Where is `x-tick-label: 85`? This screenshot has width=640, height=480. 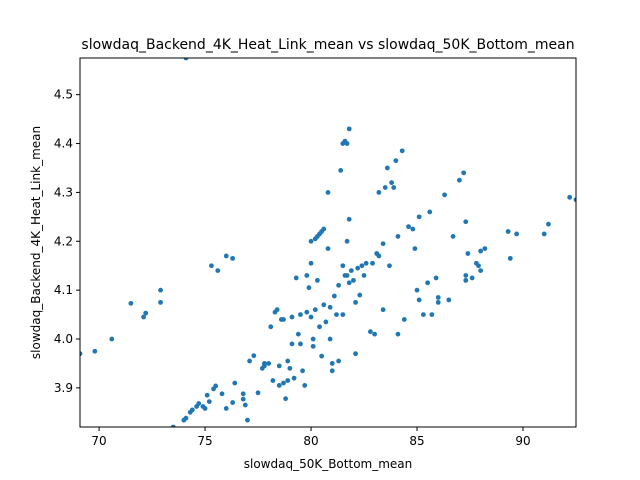 x-tick-label: 85 is located at coordinates (416, 441).